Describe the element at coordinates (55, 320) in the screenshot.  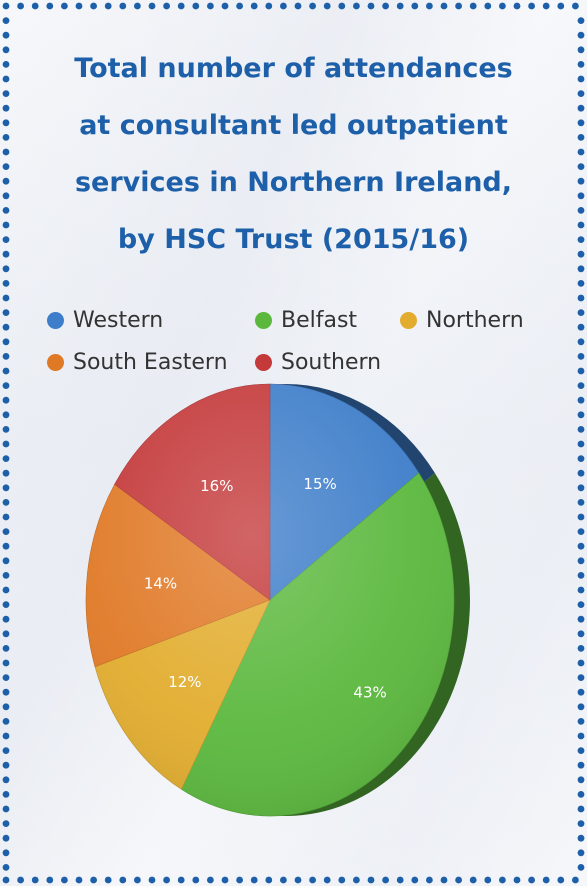
I see `legend-swatch-western` at that location.